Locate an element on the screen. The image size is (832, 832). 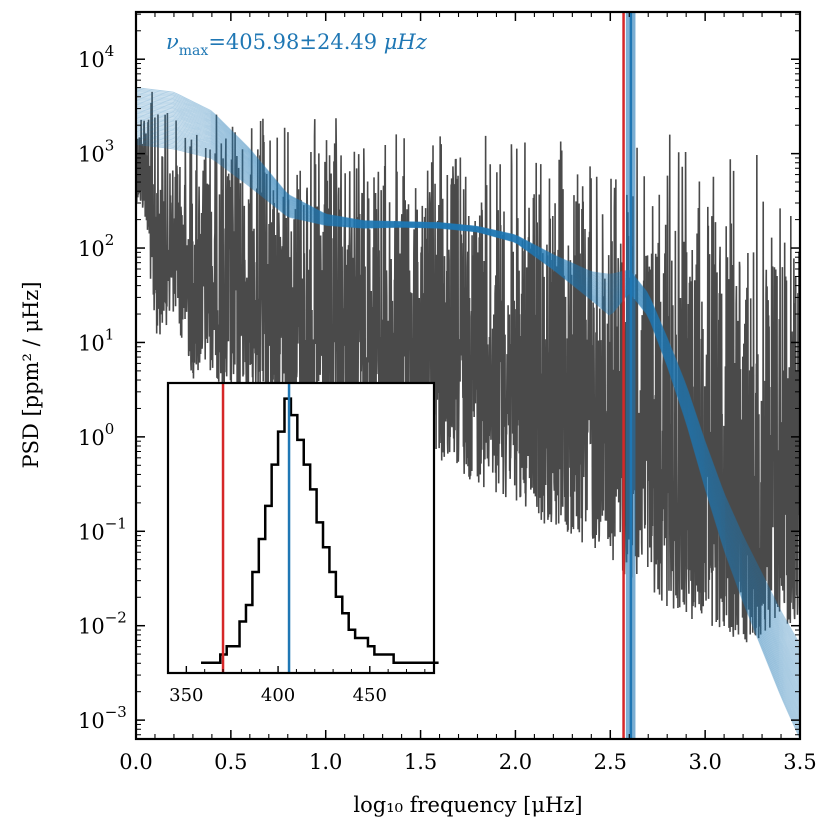
y-tick-exponent: −2 is located at coordinates (116, 618).